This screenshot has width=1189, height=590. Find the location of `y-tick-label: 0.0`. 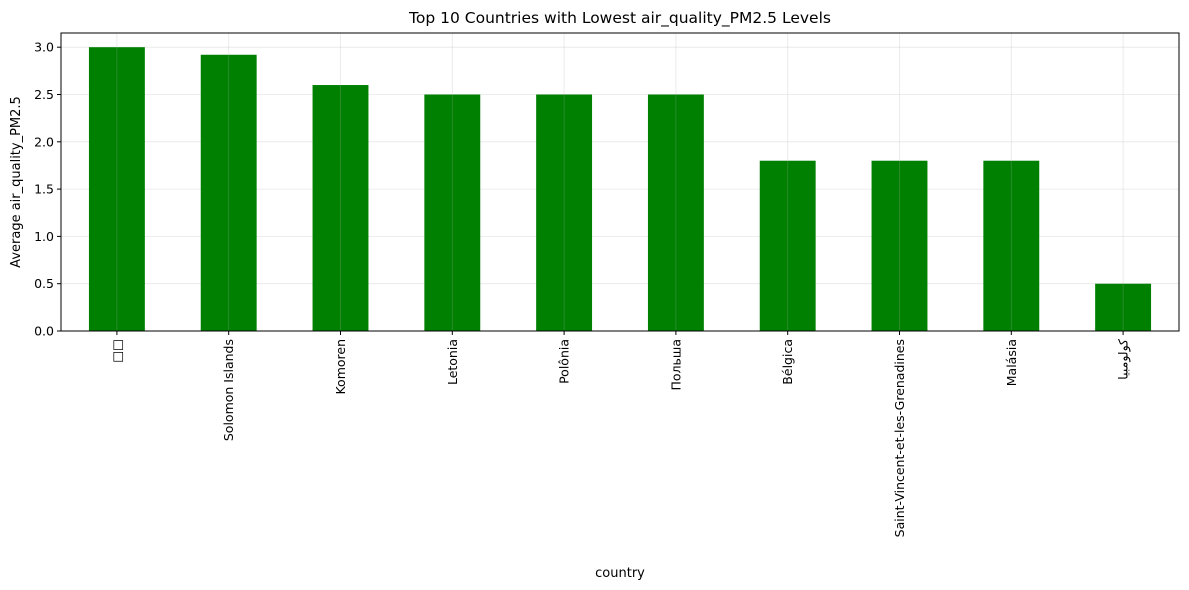

y-tick-label: 0.0 is located at coordinates (44, 331).